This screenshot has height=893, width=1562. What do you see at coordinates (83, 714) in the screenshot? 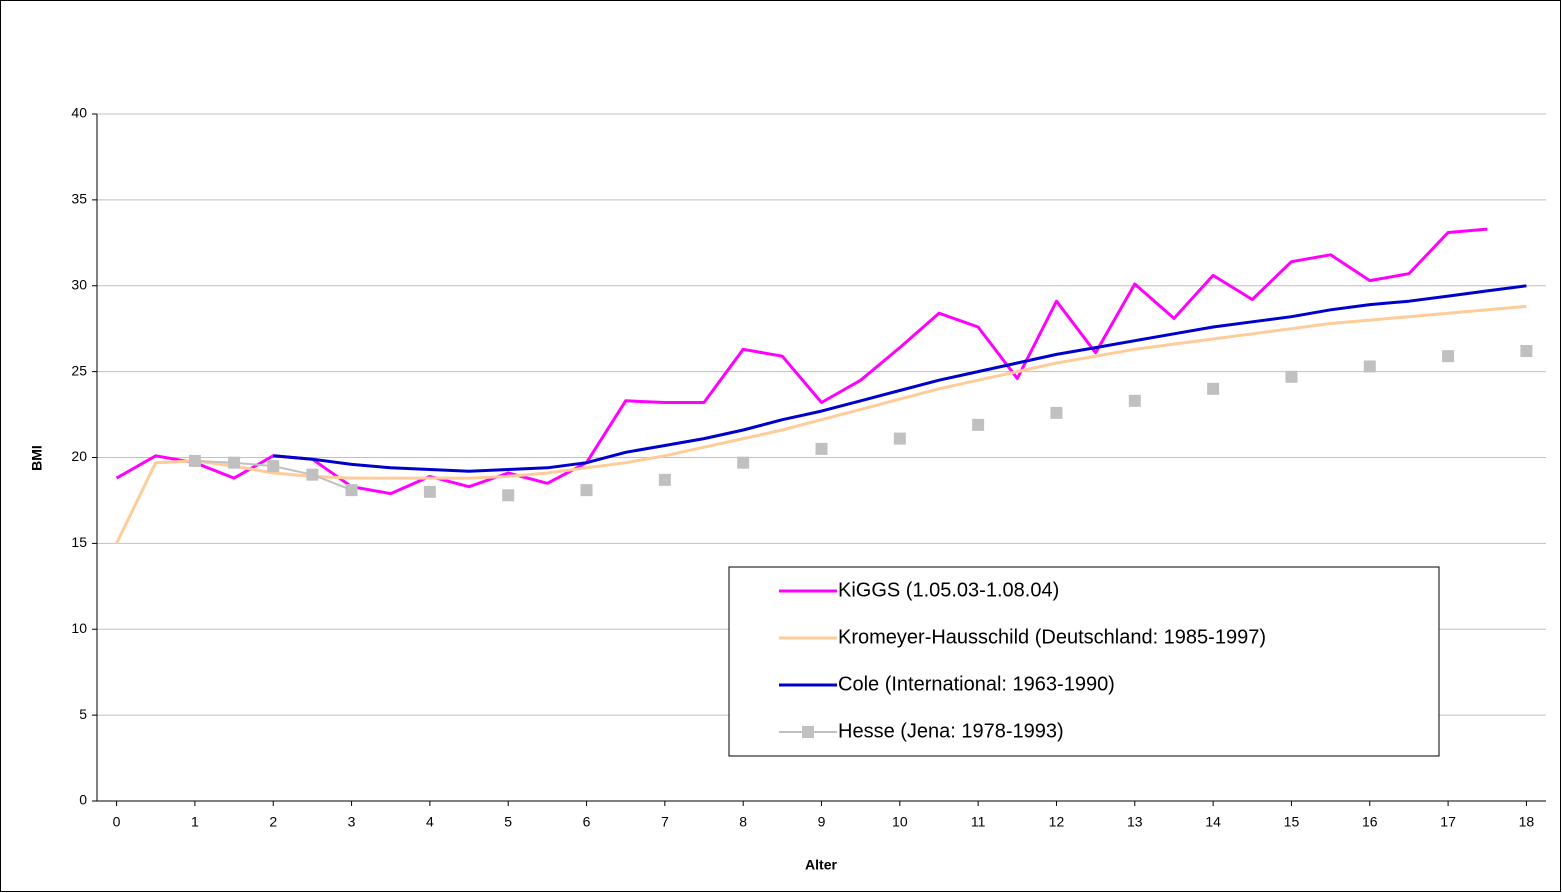
I see `y-tick-label: 5` at bounding box center [83, 714].